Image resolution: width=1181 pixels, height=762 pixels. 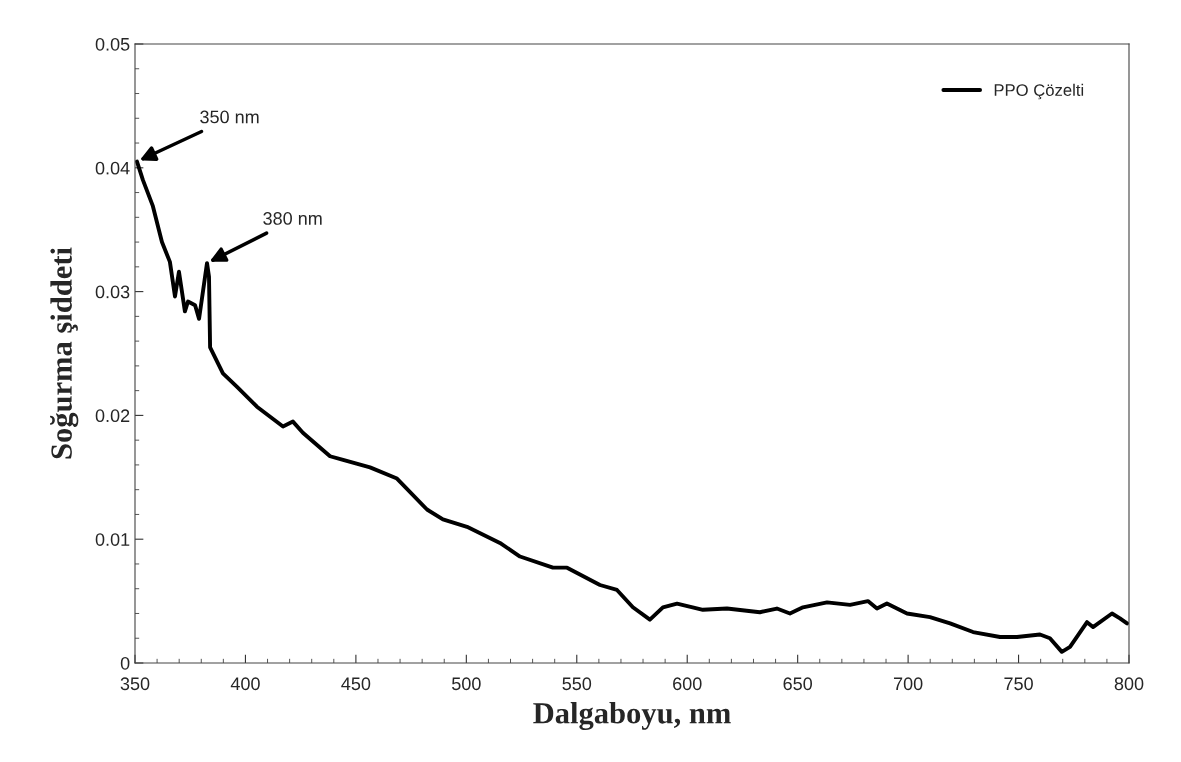 I want to click on y-tick-label: 0.01, so click(x=112, y=539).